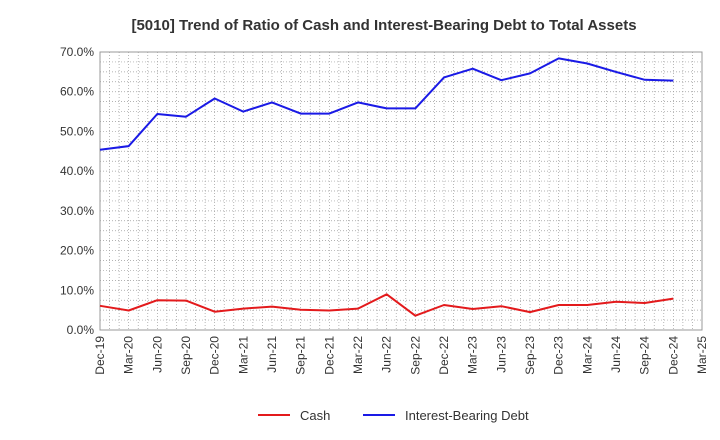 The width and height of the screenshot is (720, 440). I want to click on y-tick-label: 40.0%, so click(77, 171).